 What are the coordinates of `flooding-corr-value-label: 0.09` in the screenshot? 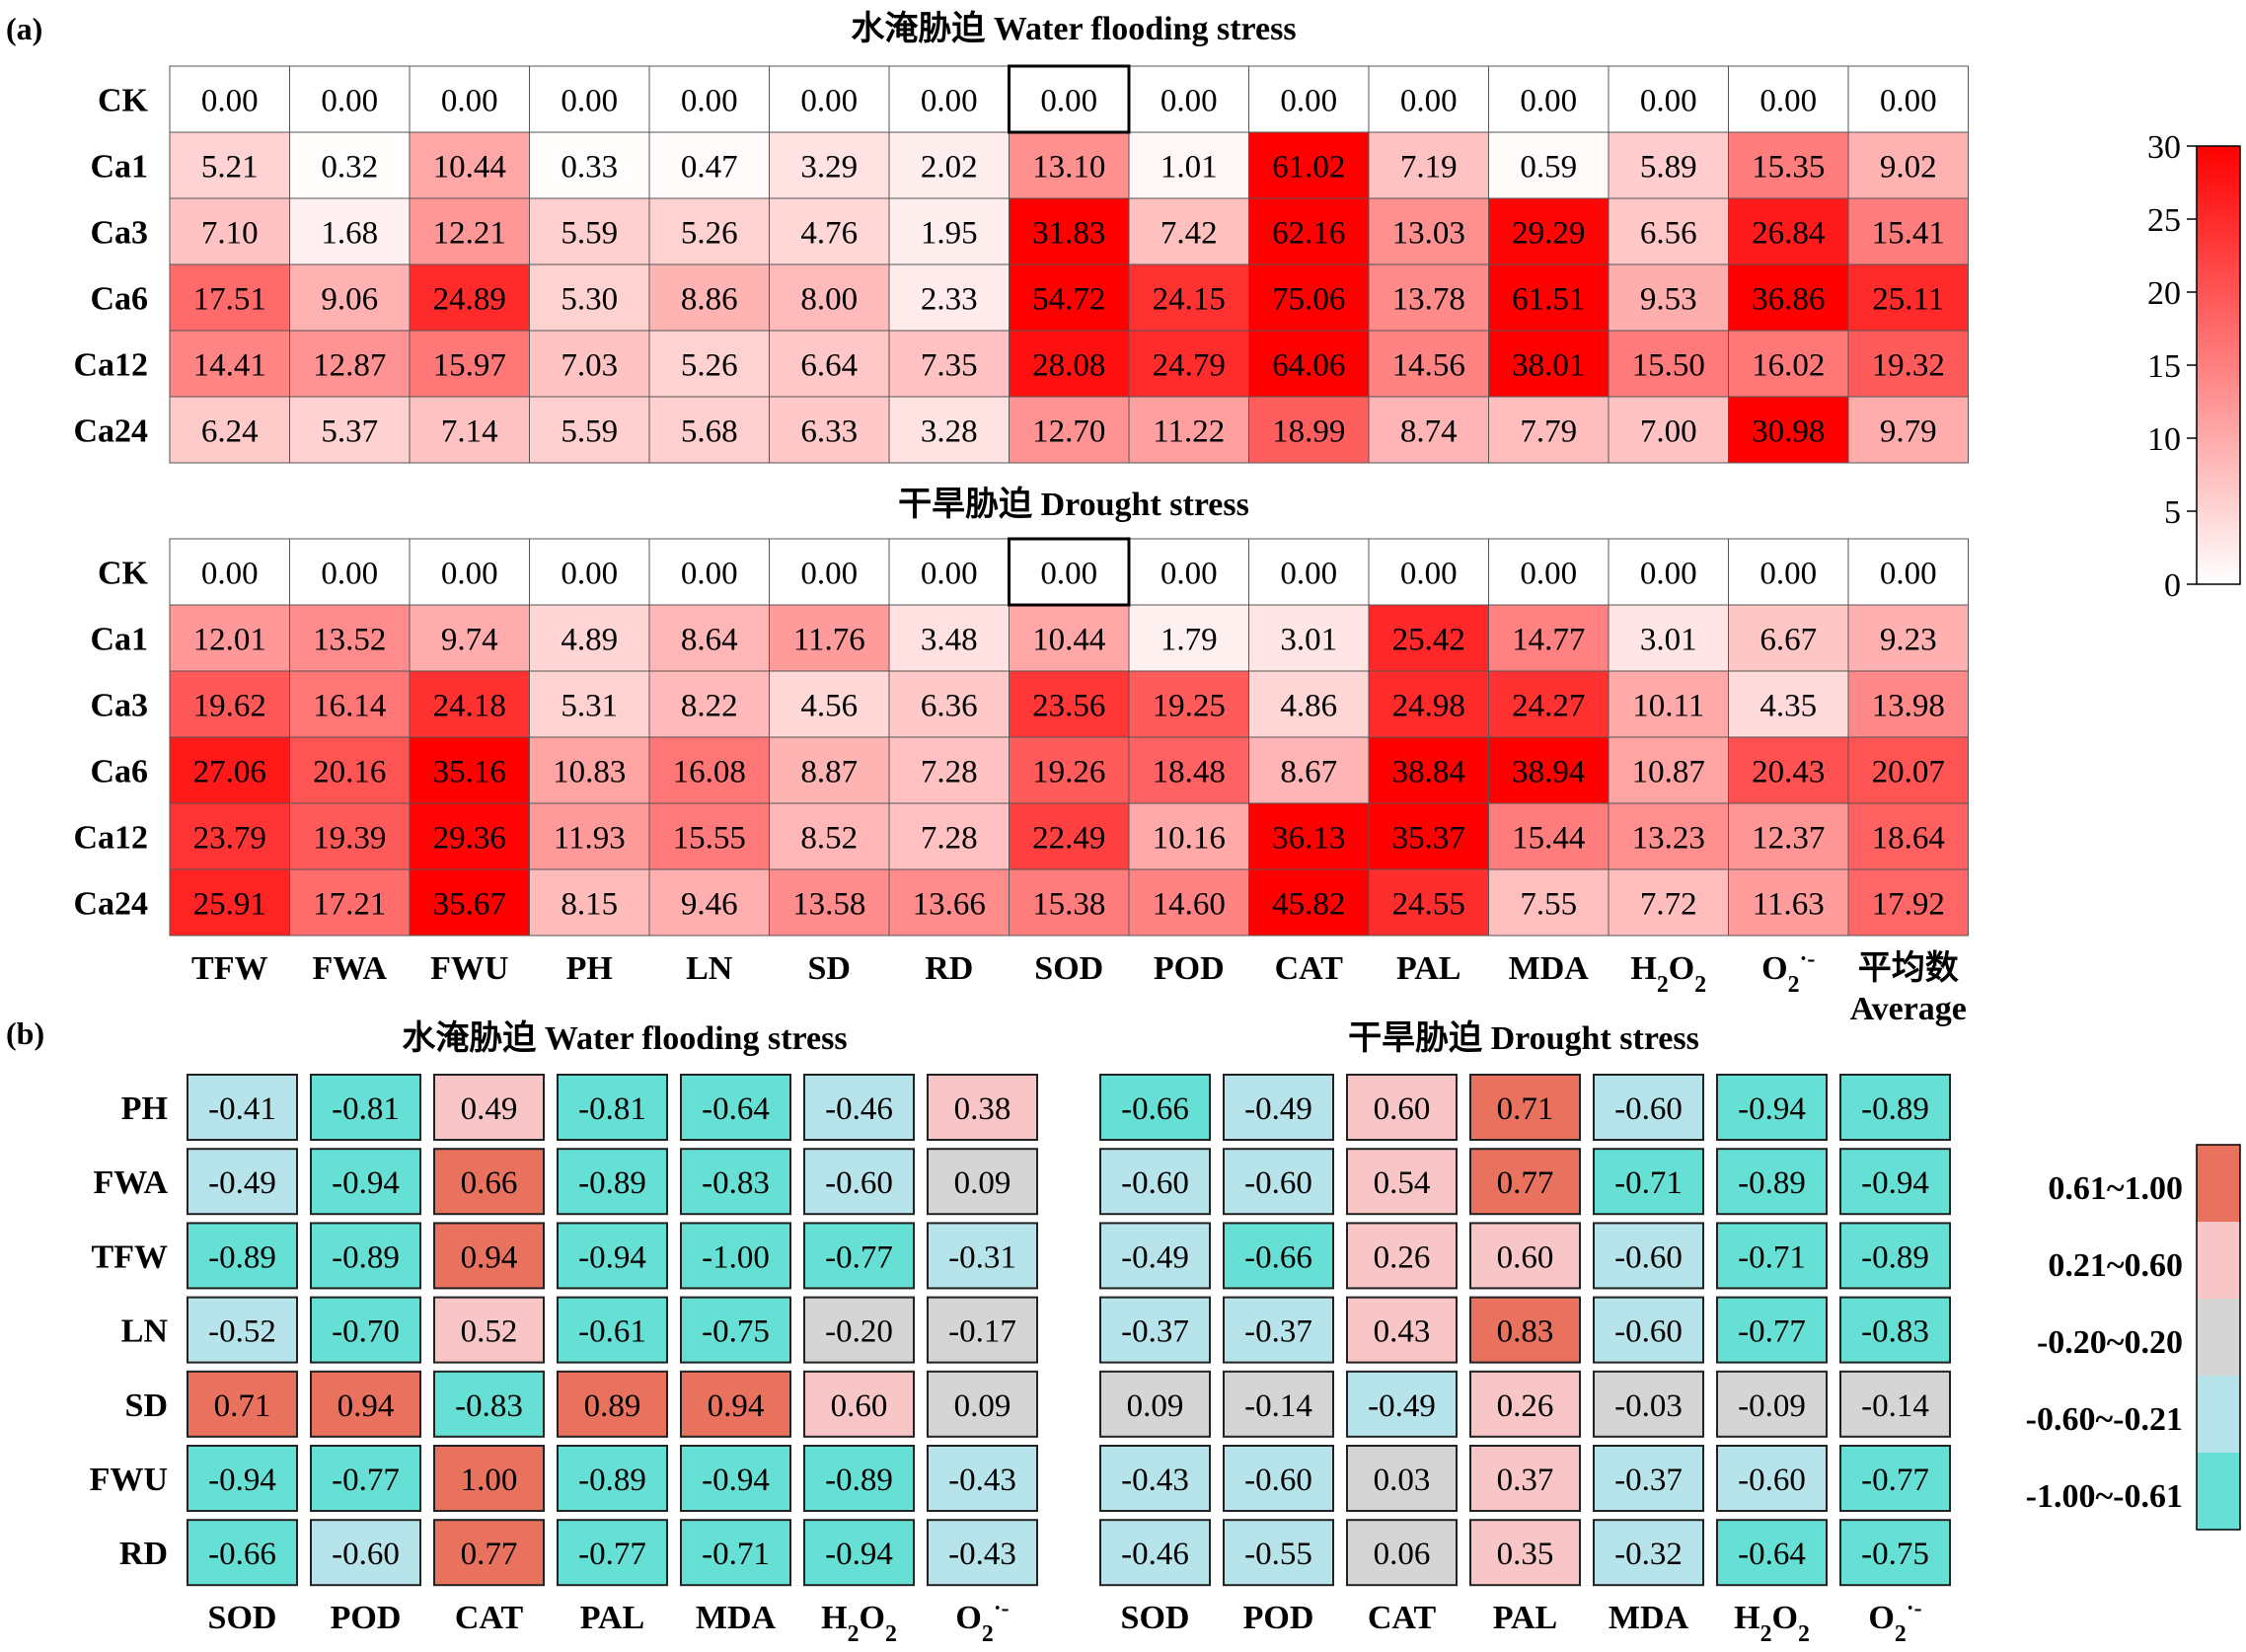 It's located at (982, 1407).